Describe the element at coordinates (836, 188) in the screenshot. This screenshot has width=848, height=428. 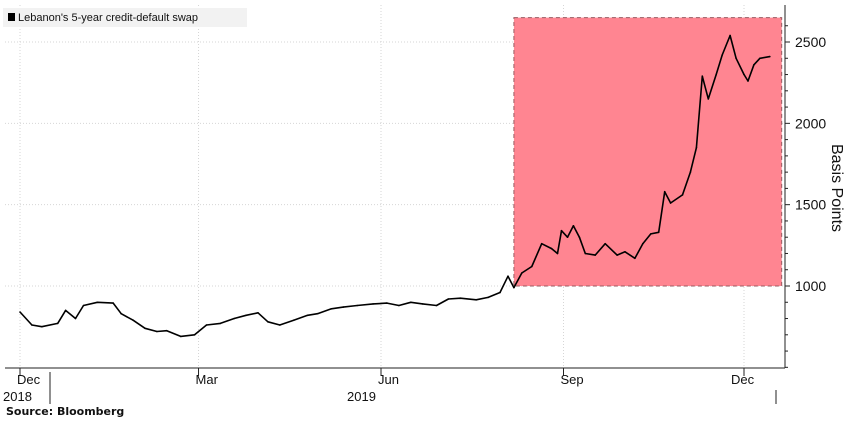
I see `y-axis-title: Basis Points` at that location.